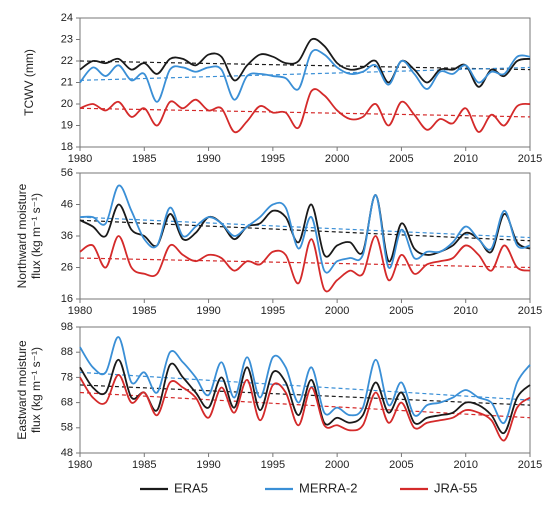  I want to click on y-tick-label: 36, so click(67, 236).